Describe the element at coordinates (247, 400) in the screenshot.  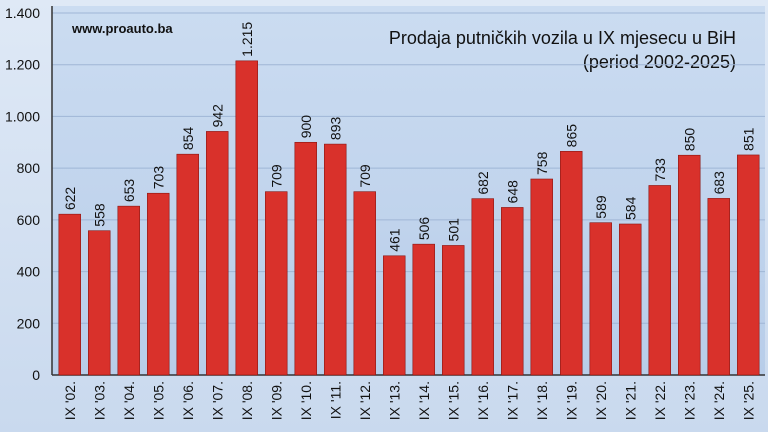
I see `x-tick-label: IX '08.` at that location.